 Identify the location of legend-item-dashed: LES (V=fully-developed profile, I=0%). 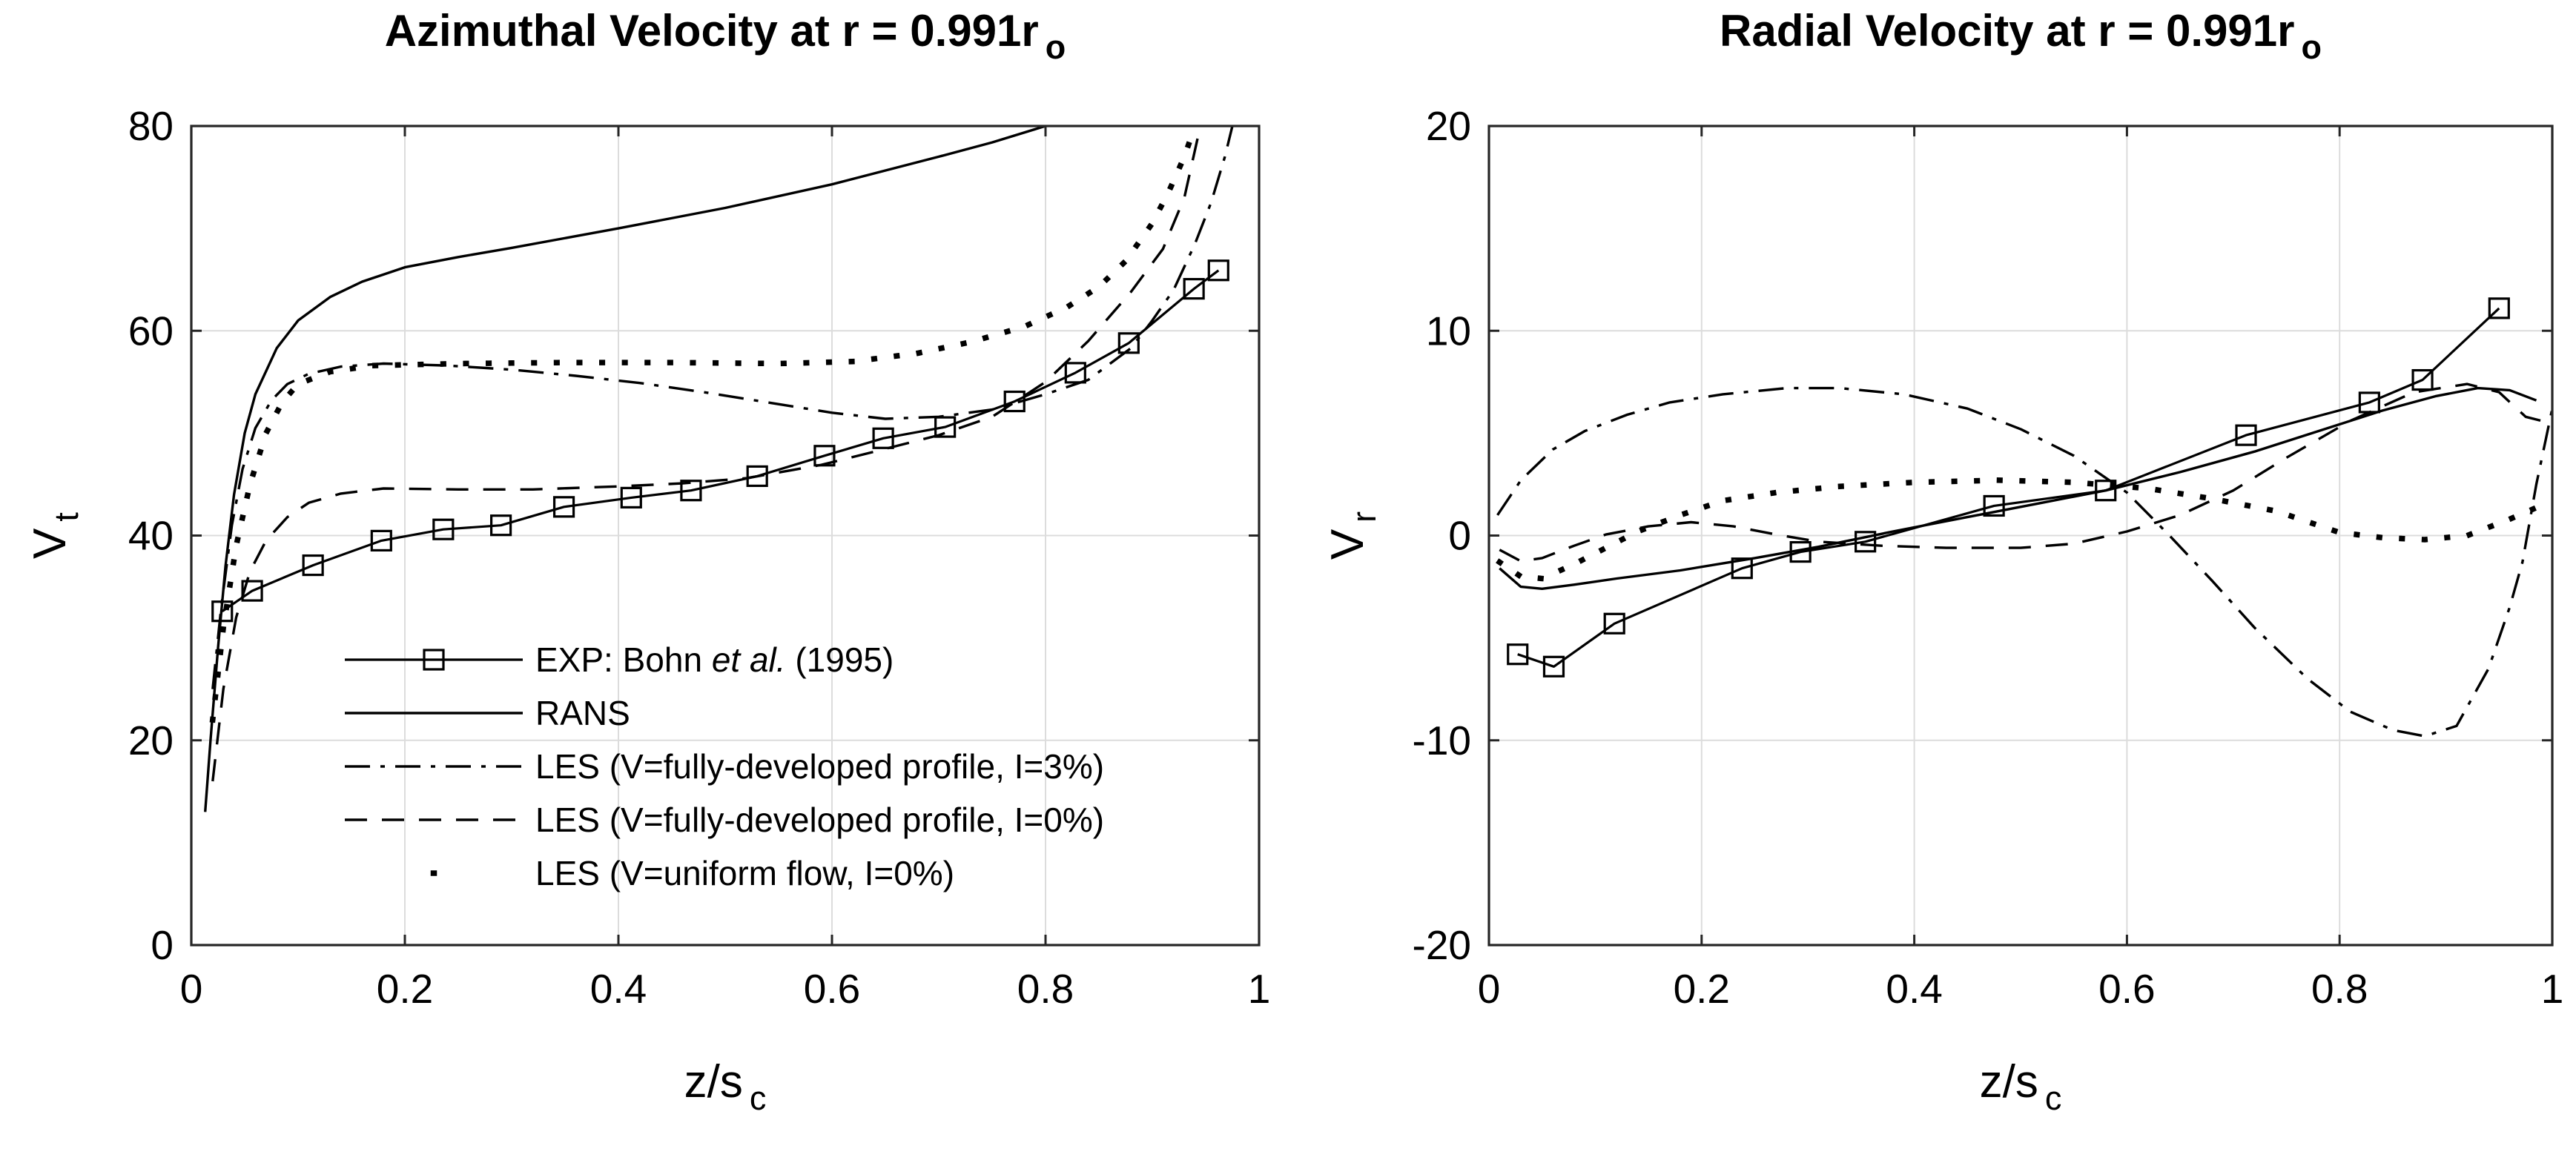
(724, 820).